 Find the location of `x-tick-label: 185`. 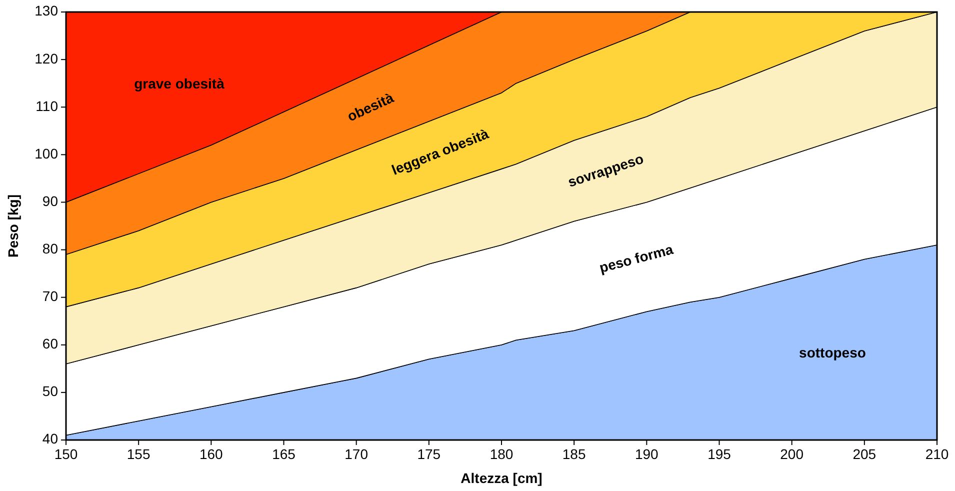

x-tick-label: 185 is located at coordinates (574, 454).